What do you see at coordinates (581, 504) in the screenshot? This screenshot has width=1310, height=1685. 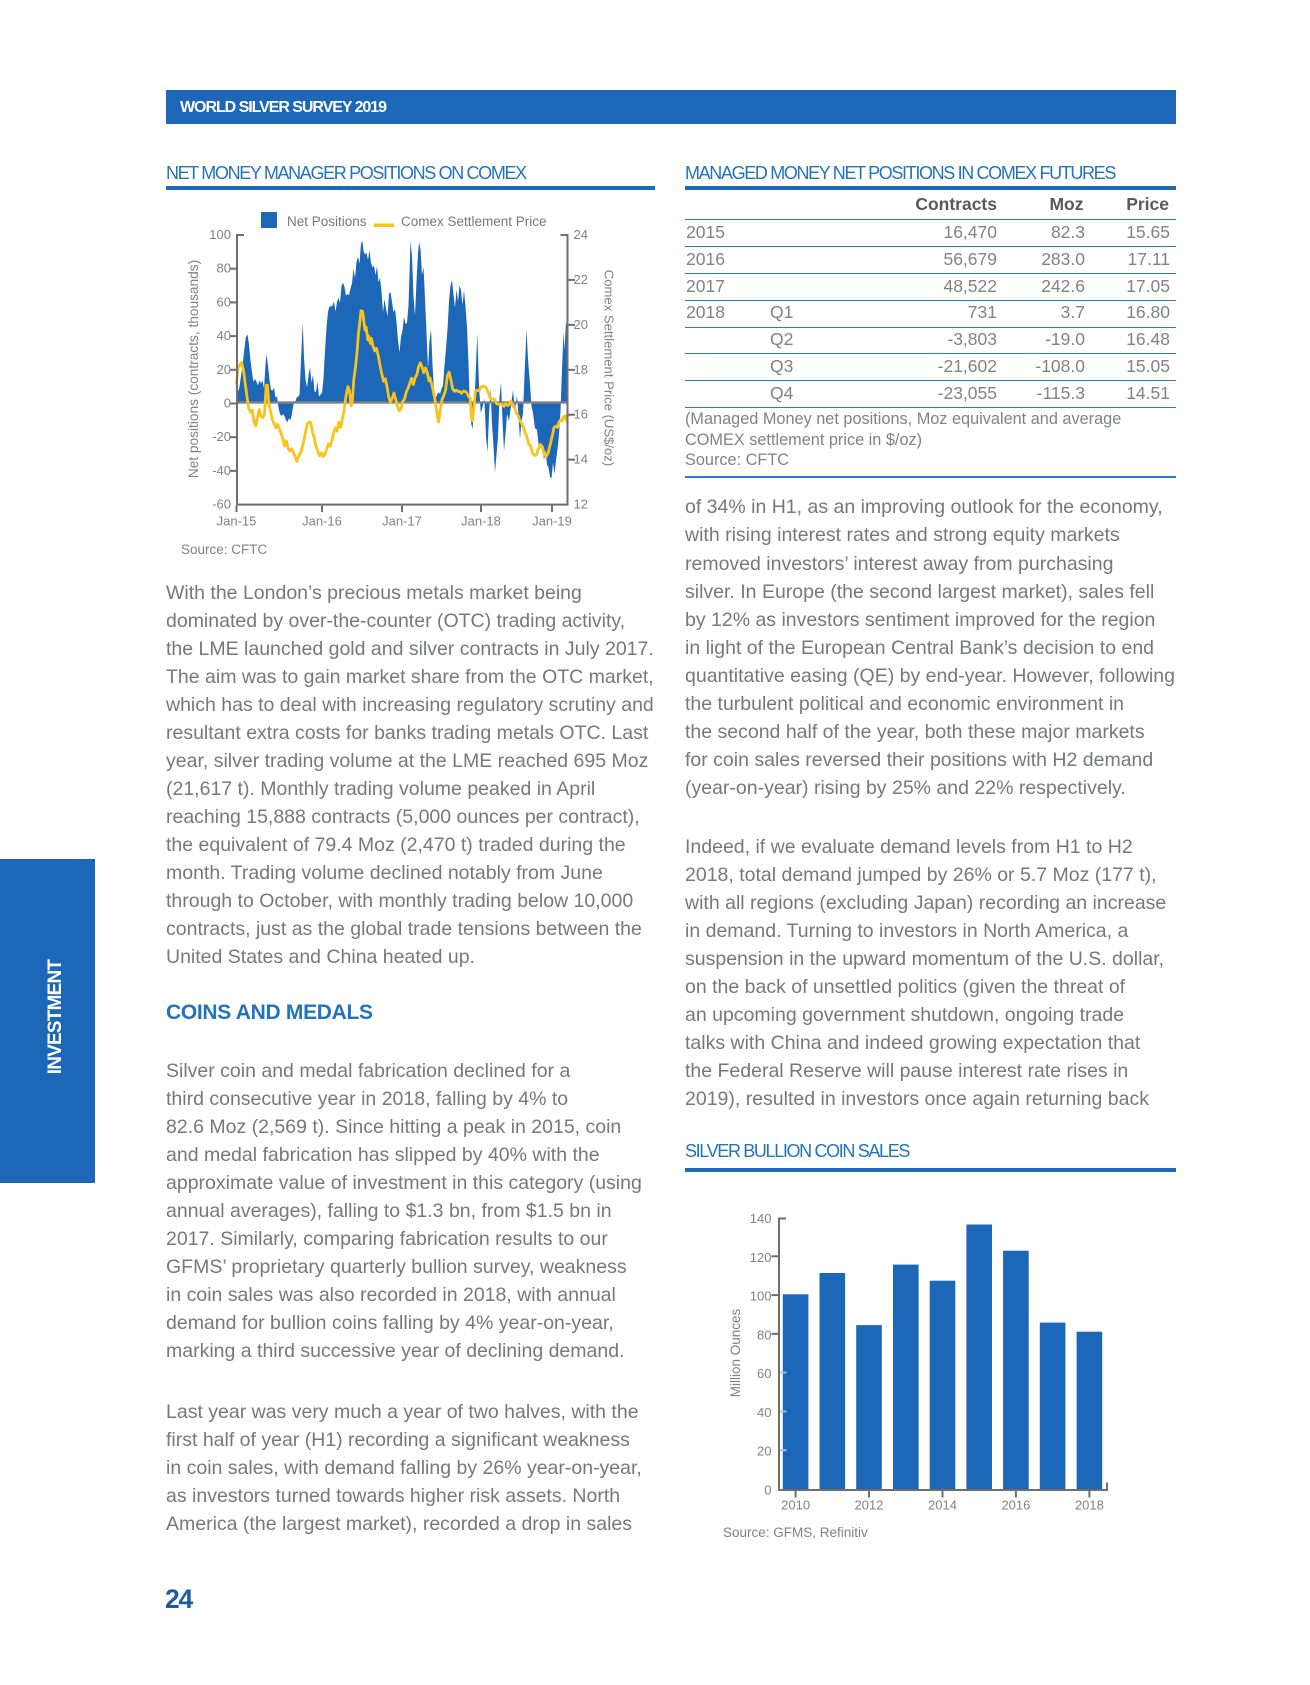 I see `svg-text: 12` at bounding box center [581, 504].